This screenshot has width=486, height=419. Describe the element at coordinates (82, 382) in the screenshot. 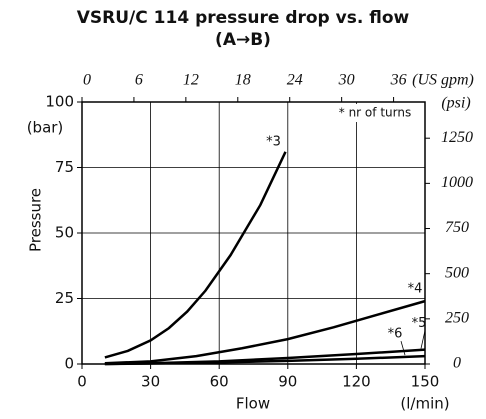

I see `x-tick-label: 0` at that location.